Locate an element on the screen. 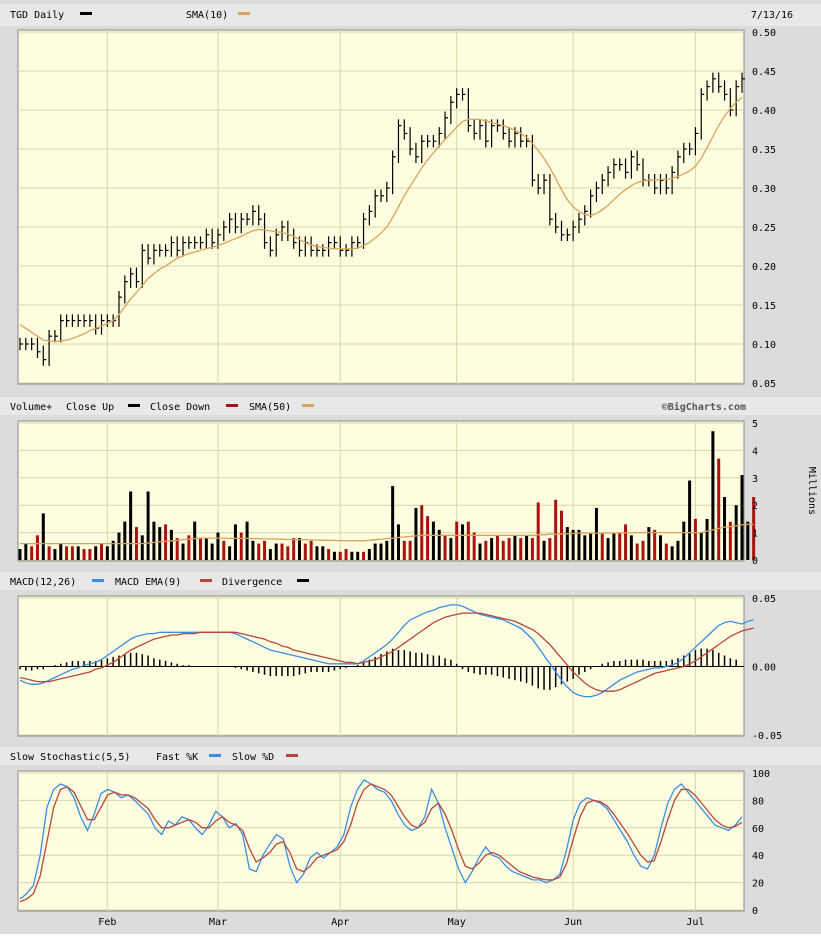  macd-tick-label: -0.05 is located at coordinates (767, 736).